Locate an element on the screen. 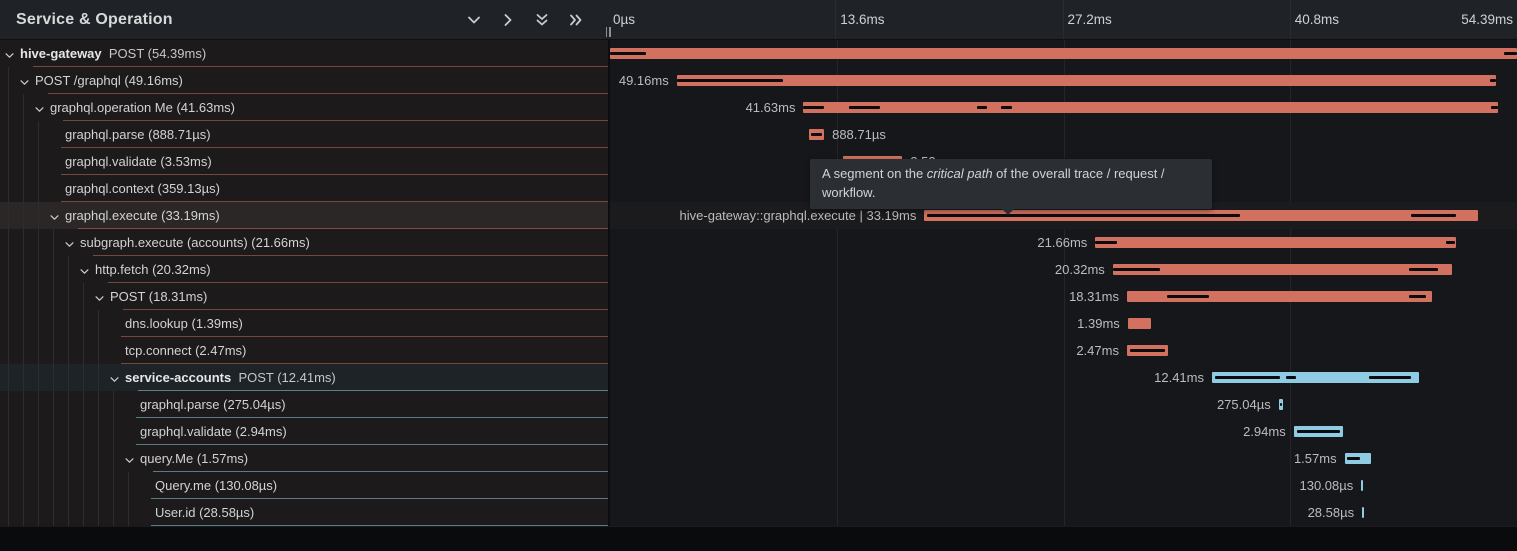 The height and width of the screenshot is (551, 1517). chevron-right-icon is located at coordinates (508, 20).